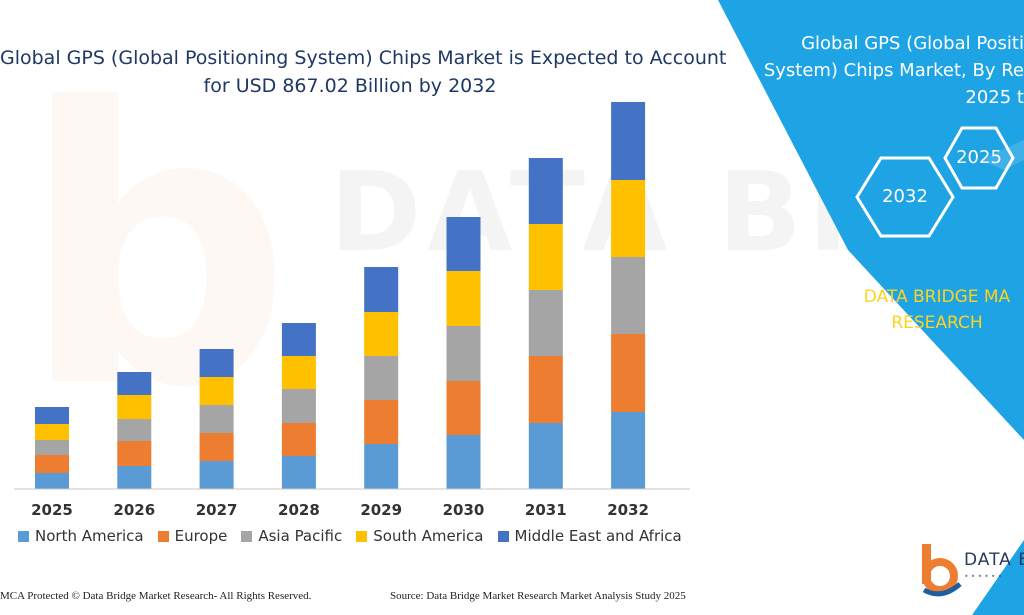  I want to click on x-tick-label-2027: 2027, so click(217, 510).